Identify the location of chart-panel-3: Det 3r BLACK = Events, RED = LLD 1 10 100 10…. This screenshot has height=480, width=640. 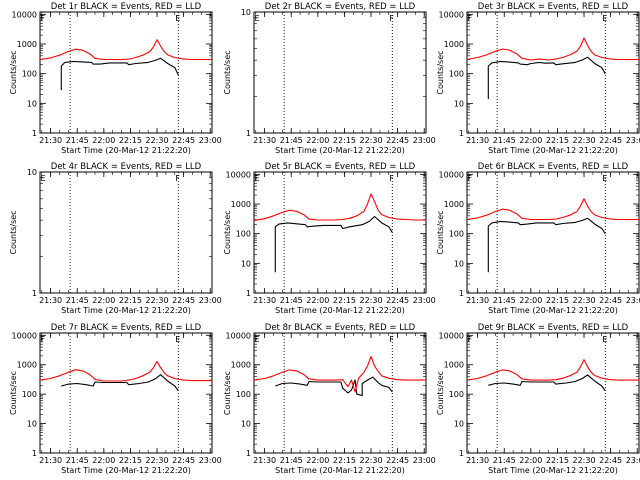
(538, 78).